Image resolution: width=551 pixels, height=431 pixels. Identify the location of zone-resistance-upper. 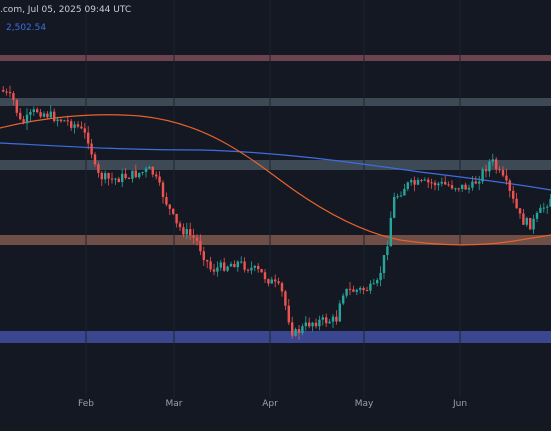
(275, 102).